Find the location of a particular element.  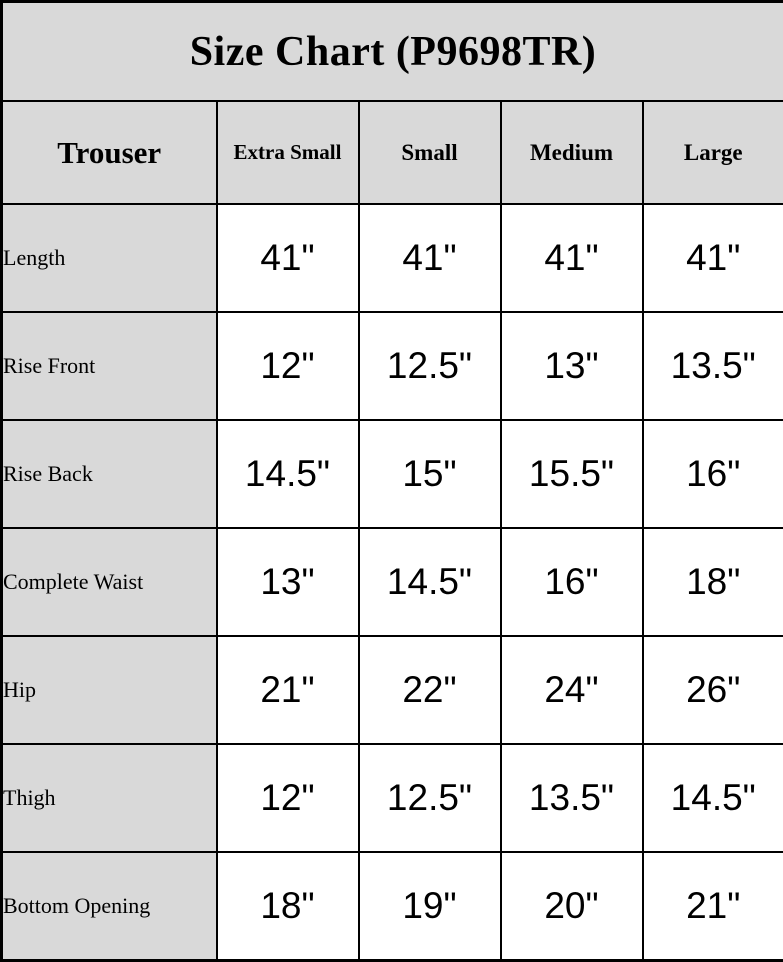

row-label: Complete Waist is located at coordinates (109, 582).